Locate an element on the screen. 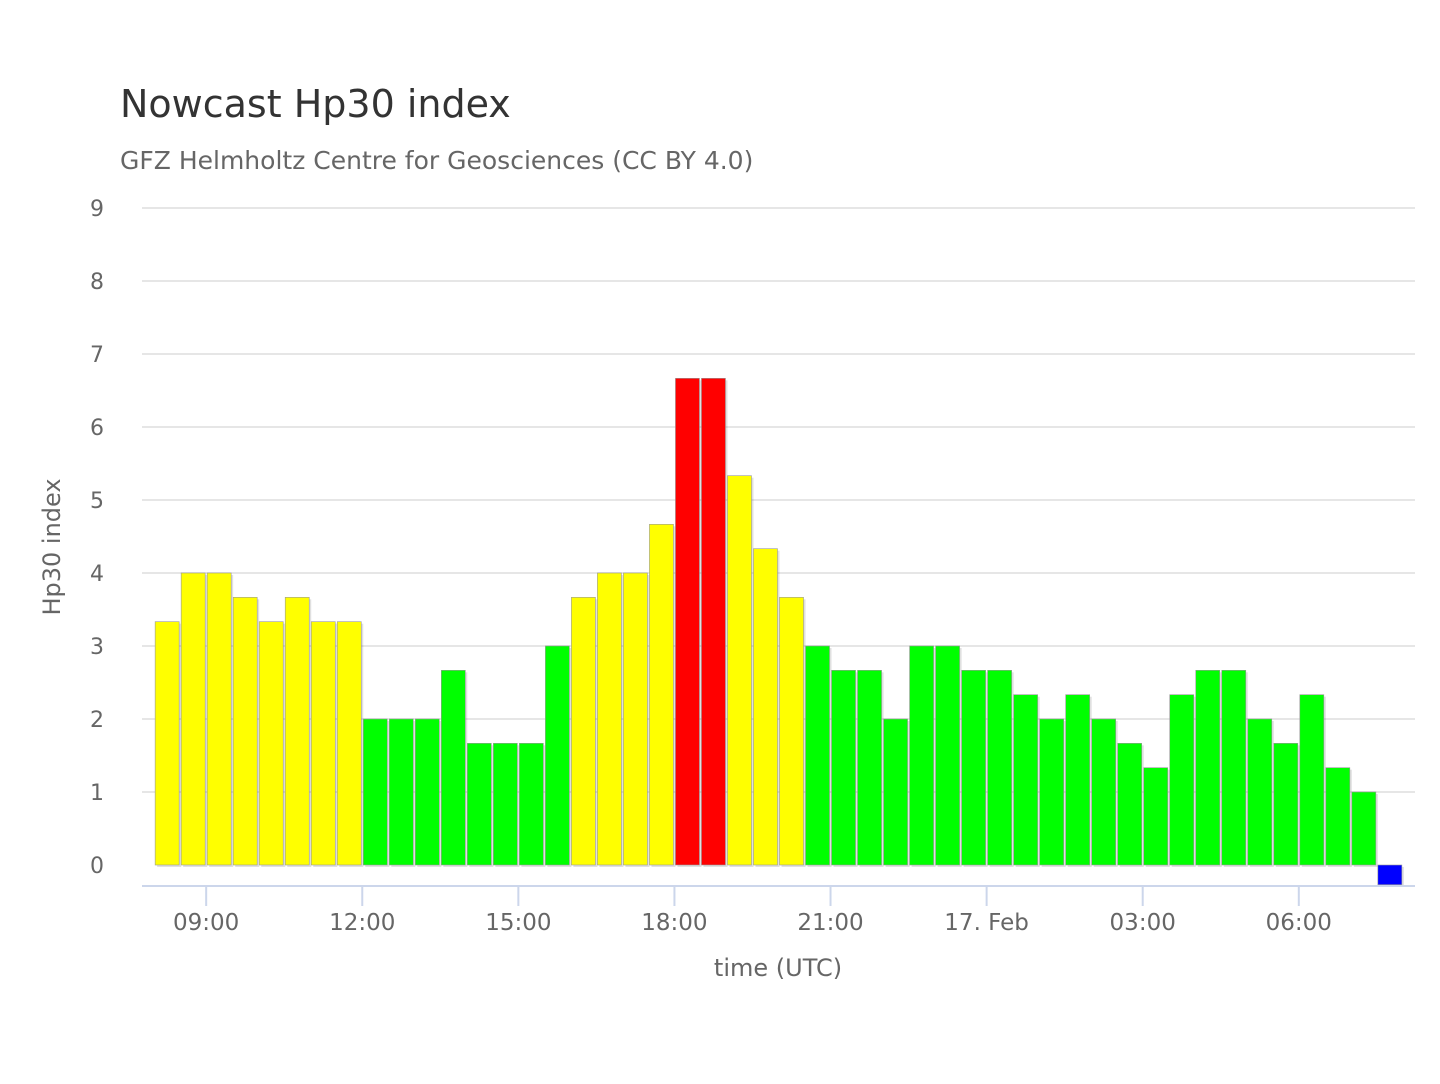  x-tick-label: 12:00 is located at coordinates (362, 923).